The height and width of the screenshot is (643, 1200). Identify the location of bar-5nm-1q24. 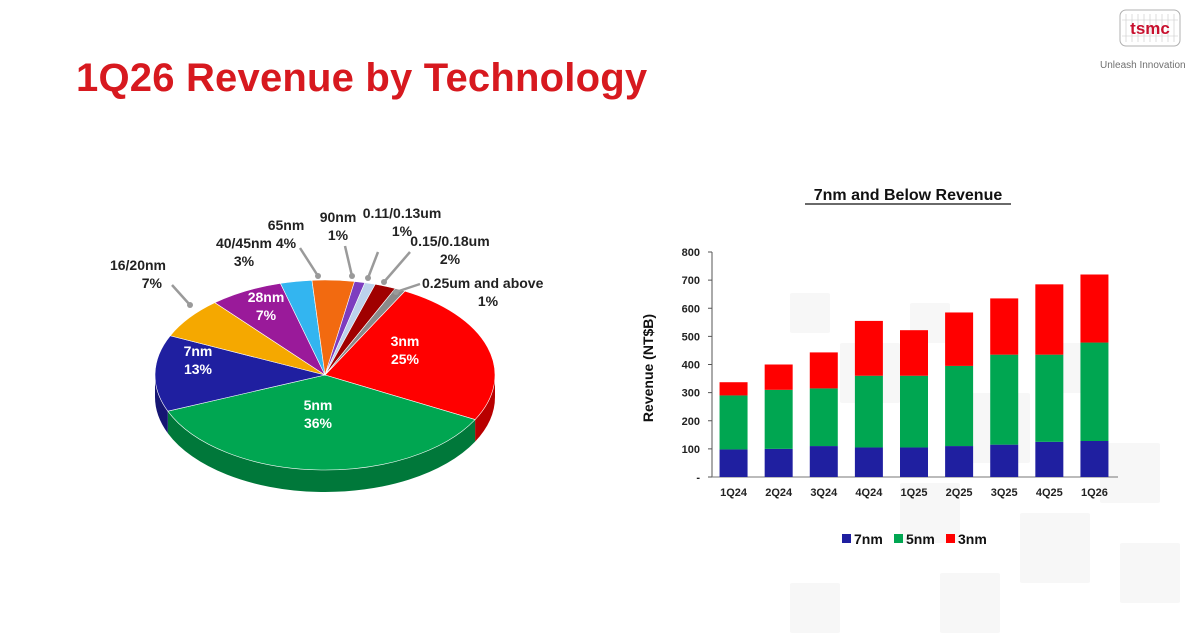
(733, 422).